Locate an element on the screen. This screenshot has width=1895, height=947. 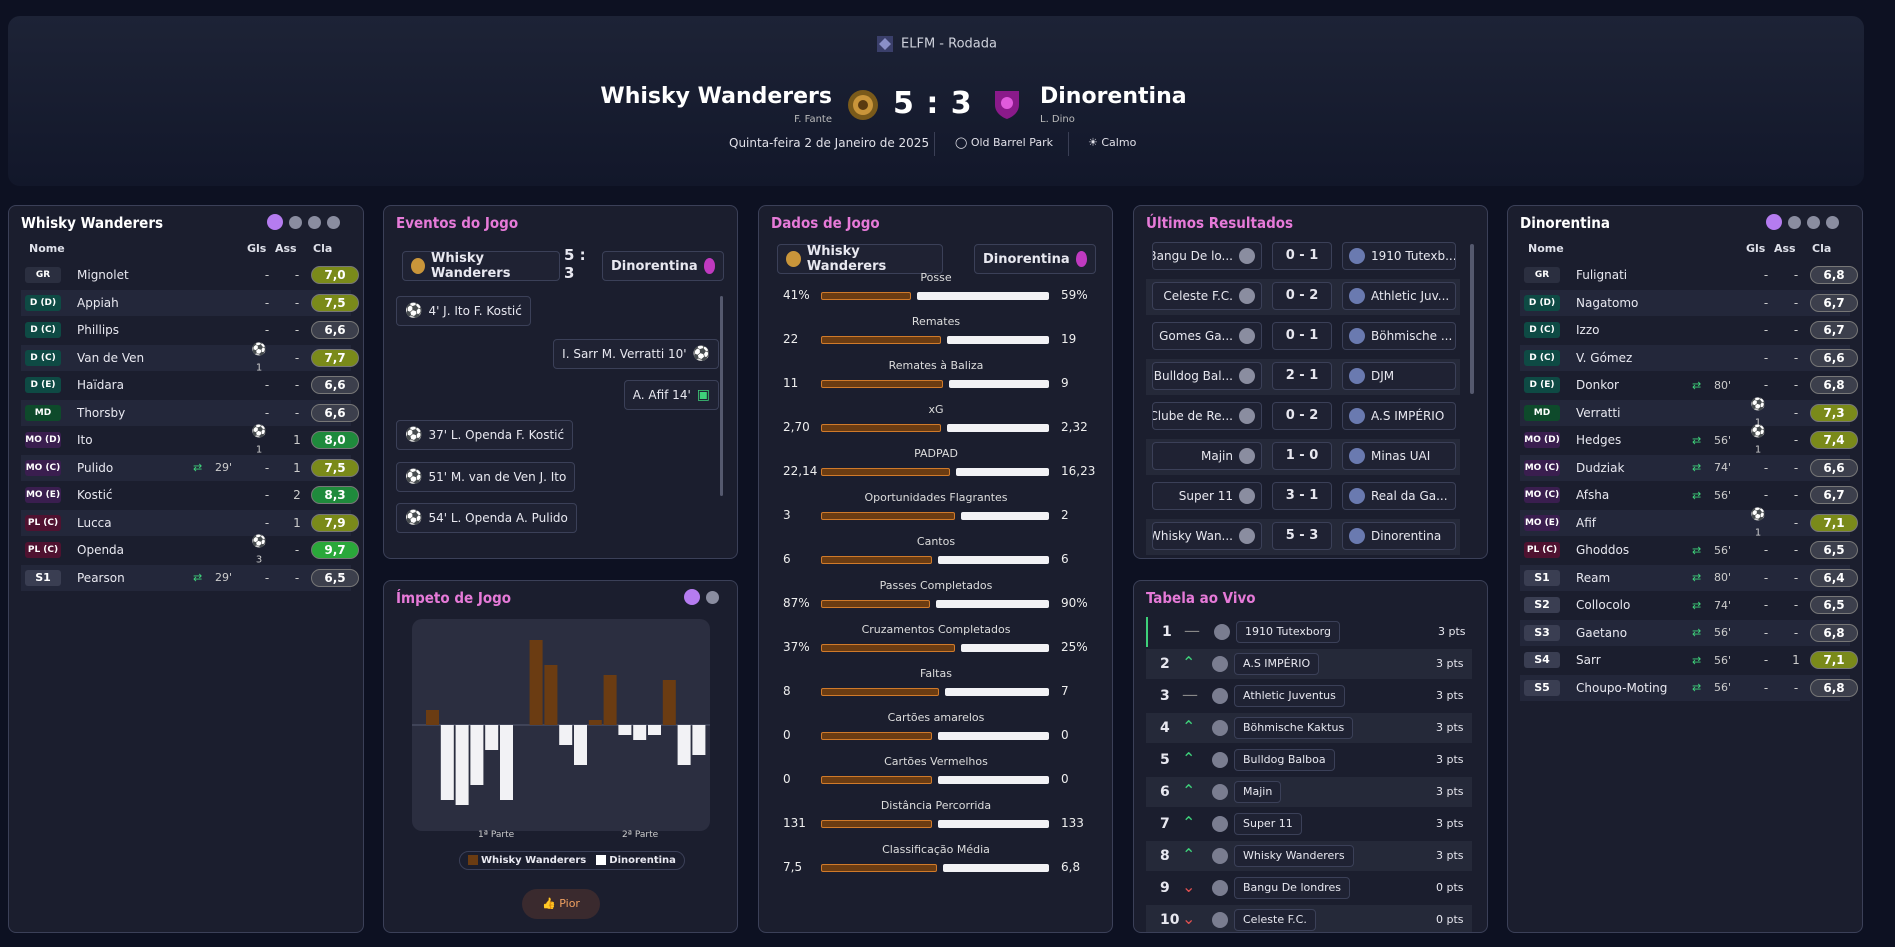
team-name: Majin is located at coordinates (1258, 792).